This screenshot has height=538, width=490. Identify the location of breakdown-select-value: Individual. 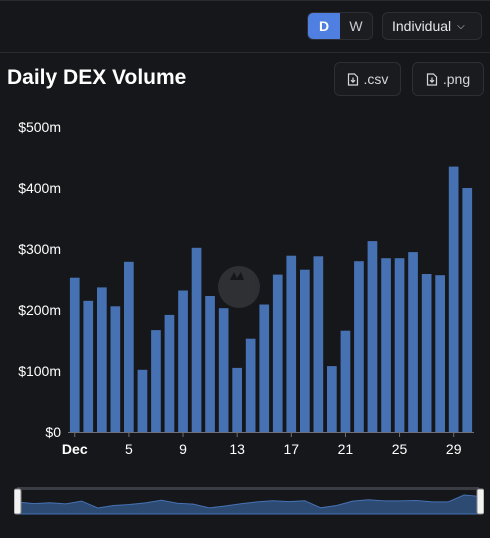
(422, 26).